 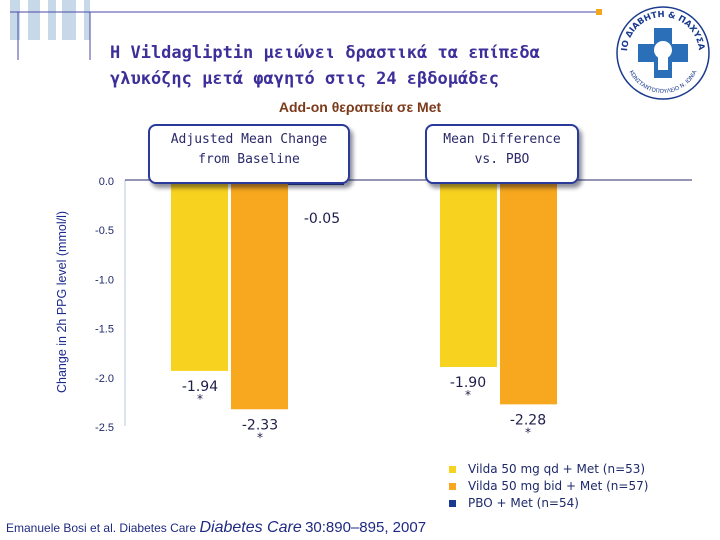 What do you see at coordinates (306, 30) in the screenshot?
I see `header-decoration` at bounding box center [306, 30].